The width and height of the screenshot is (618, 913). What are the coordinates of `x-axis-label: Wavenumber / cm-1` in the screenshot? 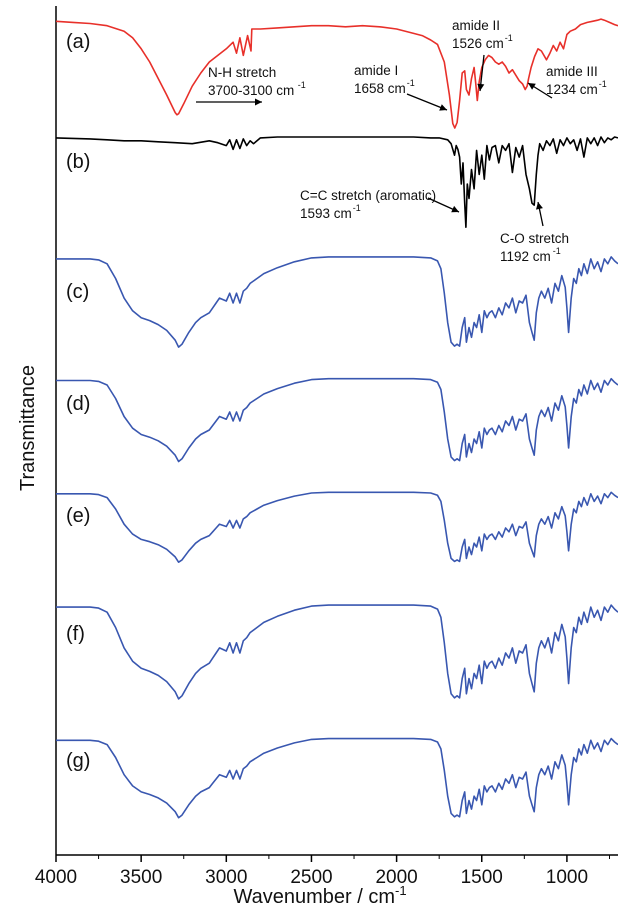 It's located at (319, 895).